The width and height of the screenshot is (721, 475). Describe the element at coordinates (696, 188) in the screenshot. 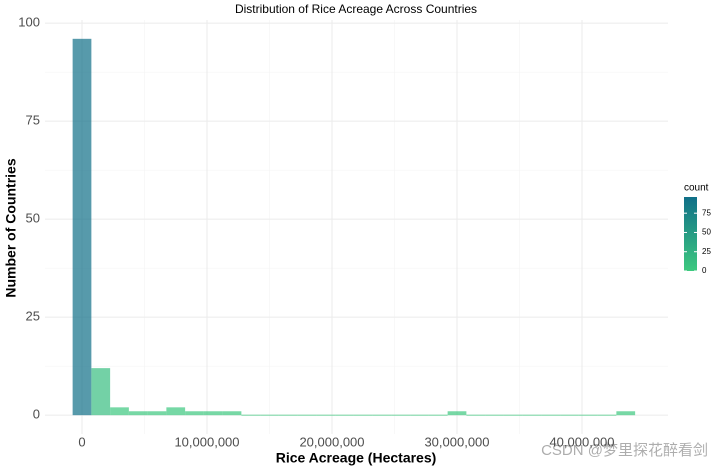

I see `legend-title: count` at that location.